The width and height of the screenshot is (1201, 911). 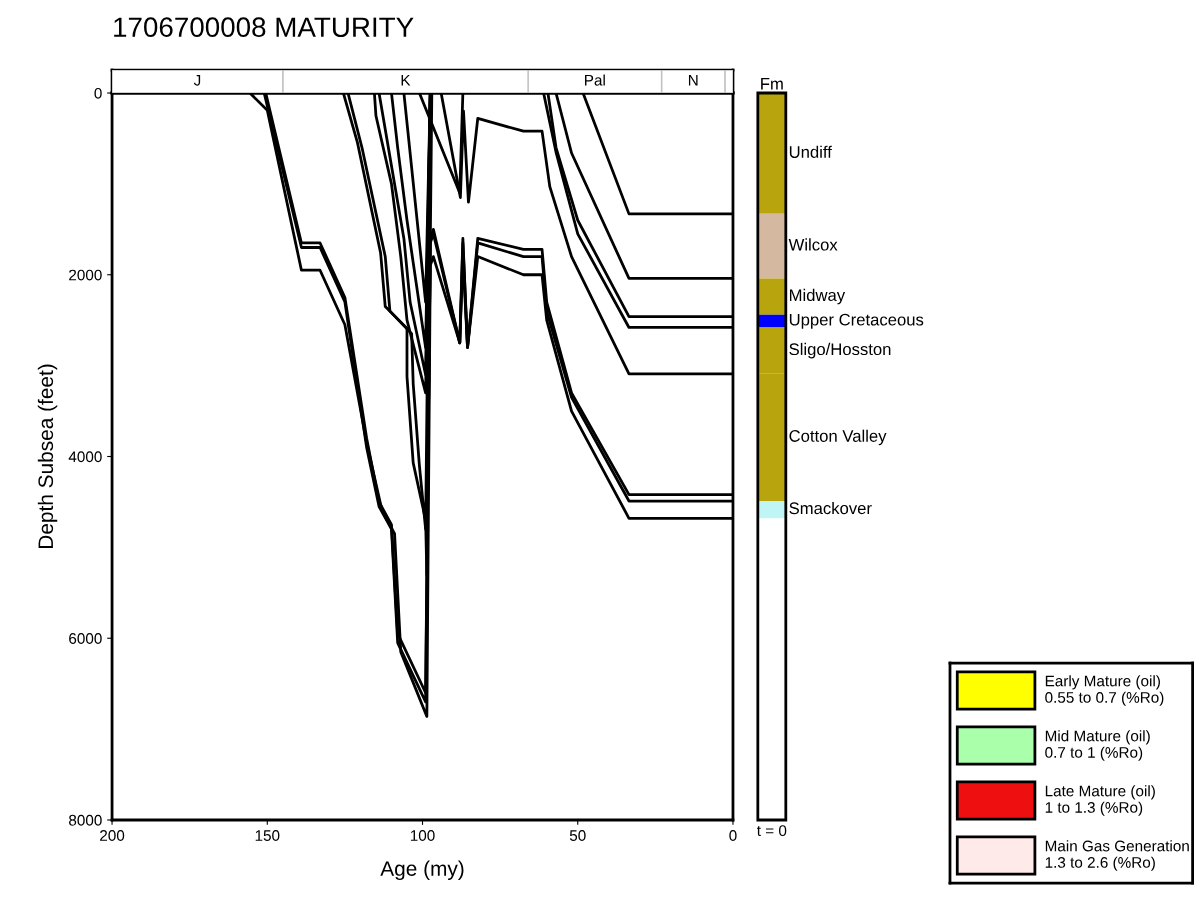 What do you see at coordinates (267, 835) in the screenshot?
I see `x-tick-label: 150` at bounding box center [267, 835].